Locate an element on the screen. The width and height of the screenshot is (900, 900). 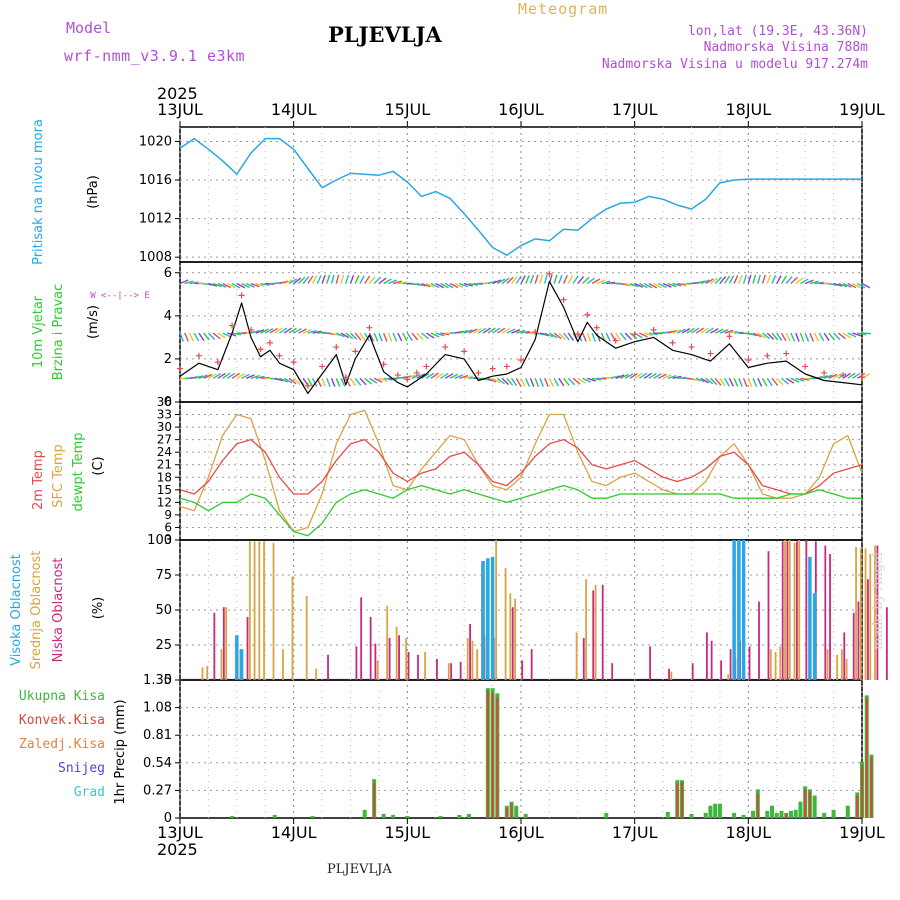
year-label-top: 2025 is located at coordinates (177, 93).